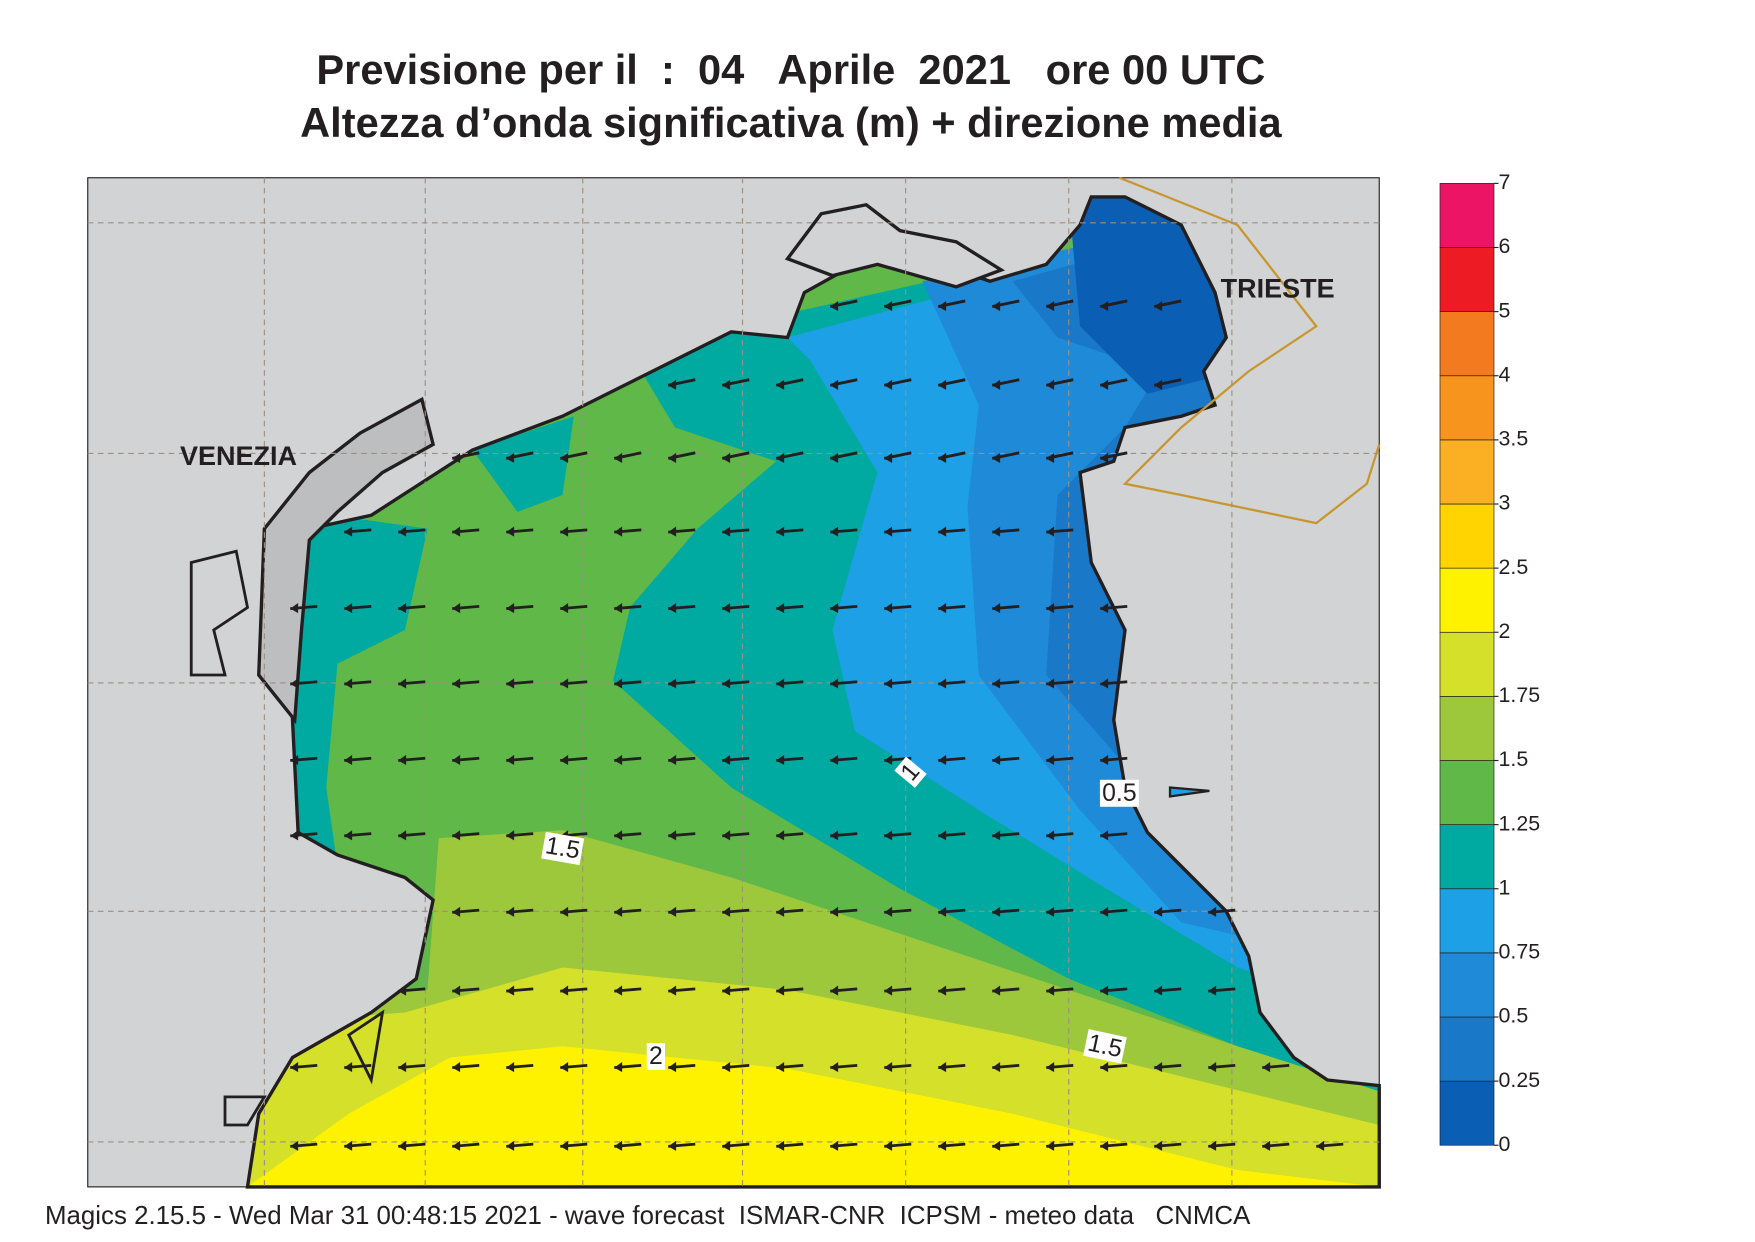 The image size is (1755, 1242). I want to click on colorbar-tick-label: 1.25, so click(1520, 823).